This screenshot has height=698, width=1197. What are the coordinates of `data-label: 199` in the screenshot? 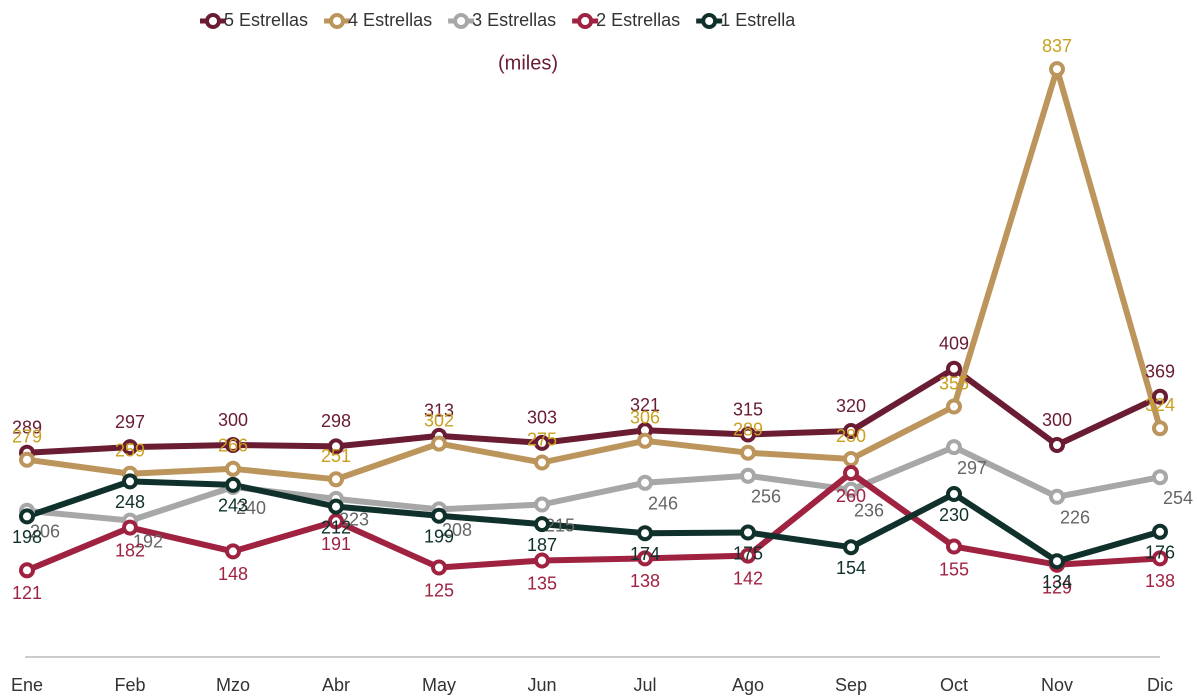 It's located at (439, 536).